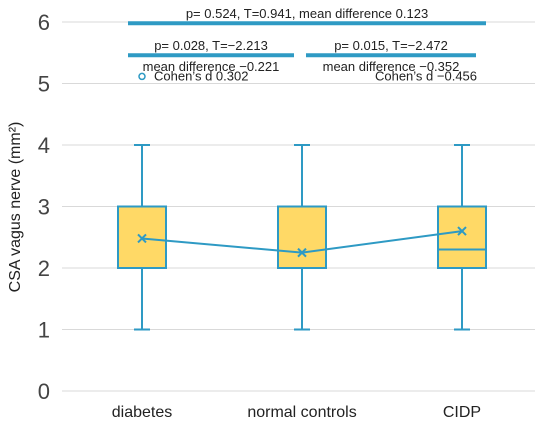 The height and width of the screenshot is (428, 550). I want to click on box-normal-controls, so click(302, 237).